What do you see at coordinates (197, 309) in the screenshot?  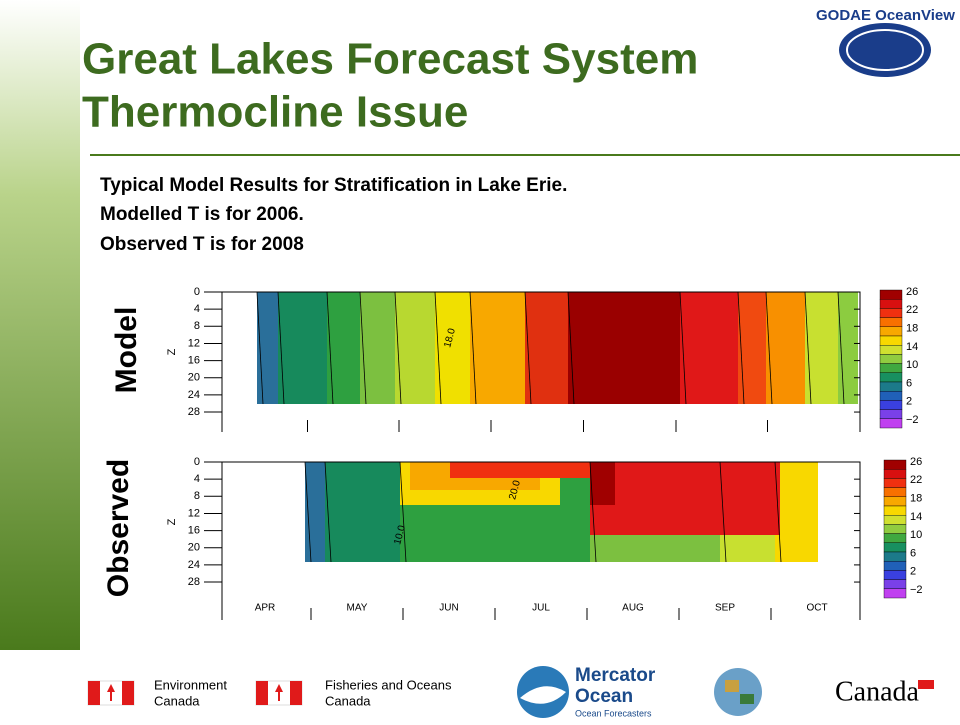 I see `y-tick-label: 4` at bounding box center [197, 309].